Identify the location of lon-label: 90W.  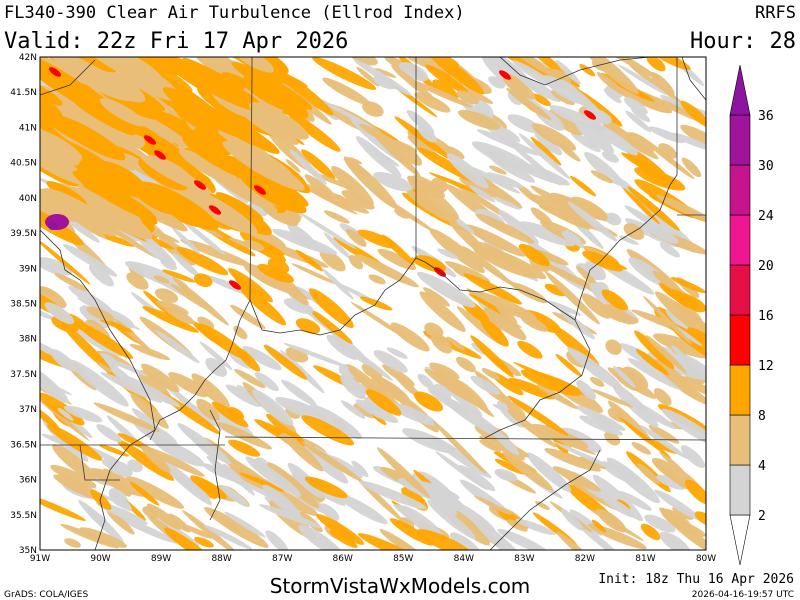
(100, 559).